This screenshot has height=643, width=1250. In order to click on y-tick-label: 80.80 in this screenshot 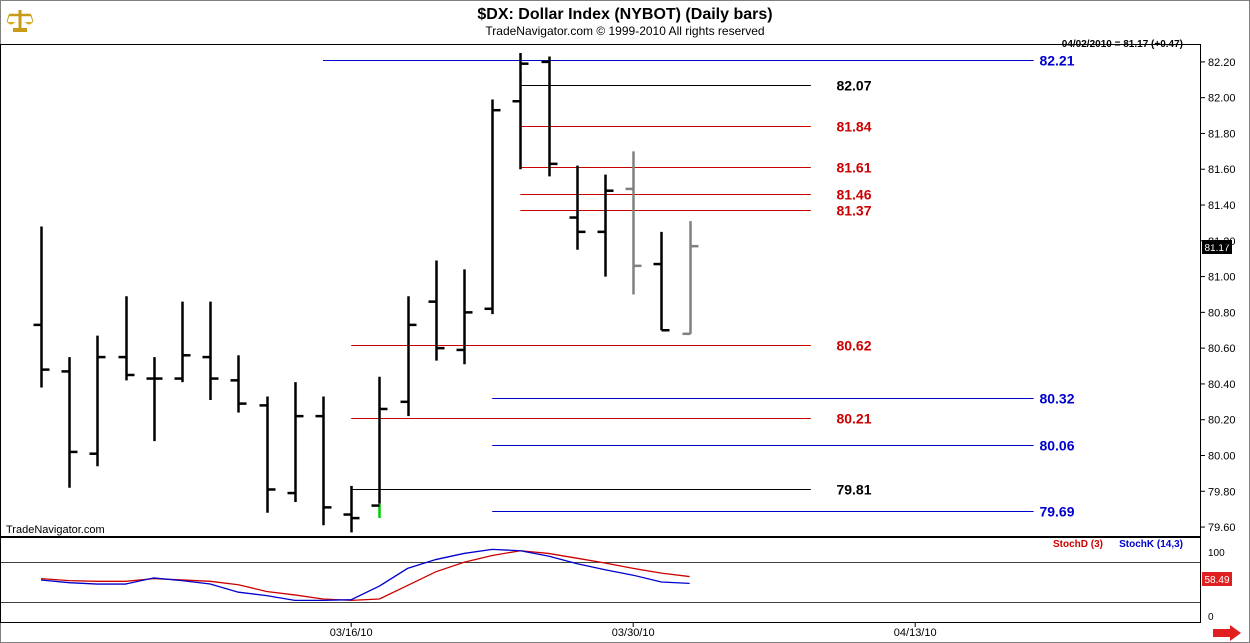, I will do `click(1222, 313)`.